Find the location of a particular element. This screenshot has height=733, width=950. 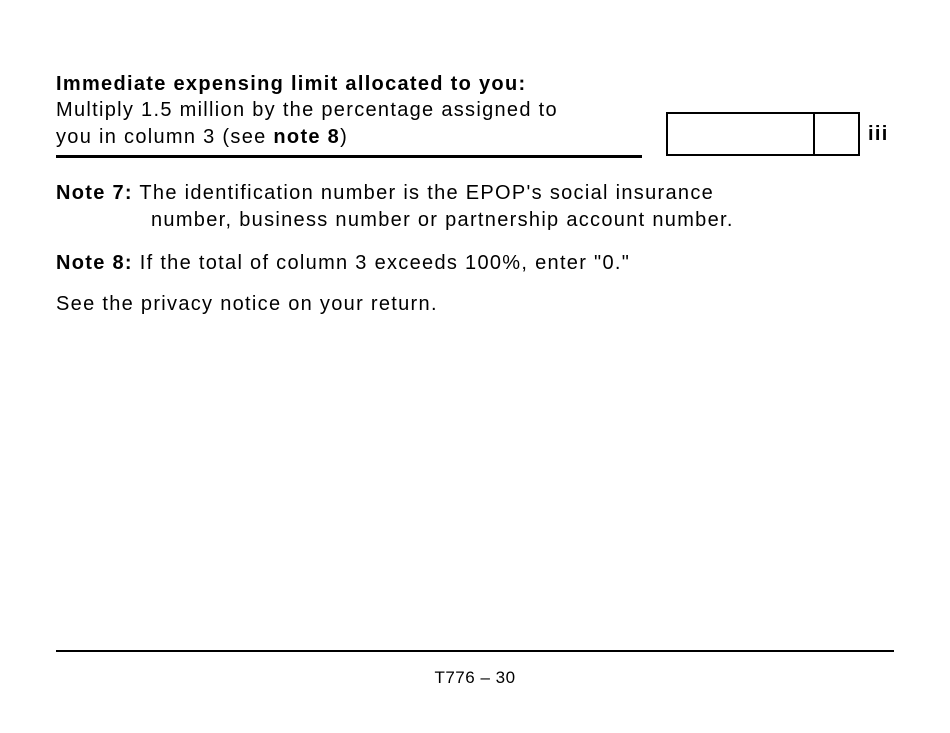

cents-divider is located at coordinates (814, 134).